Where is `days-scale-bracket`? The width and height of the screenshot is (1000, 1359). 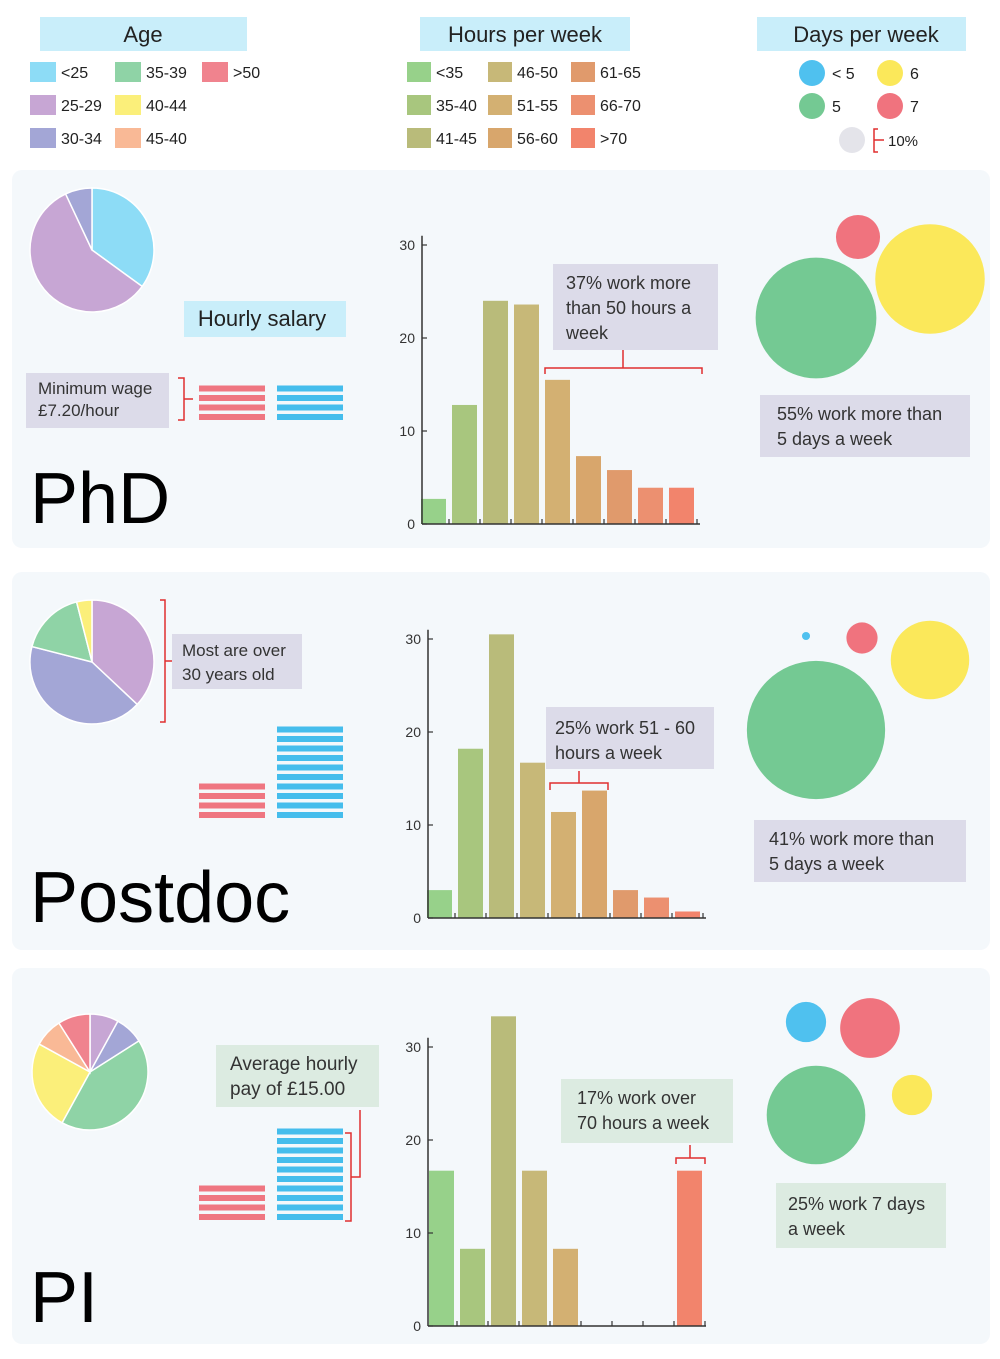 days-scale-bracket is located at coordinates (878, 140).